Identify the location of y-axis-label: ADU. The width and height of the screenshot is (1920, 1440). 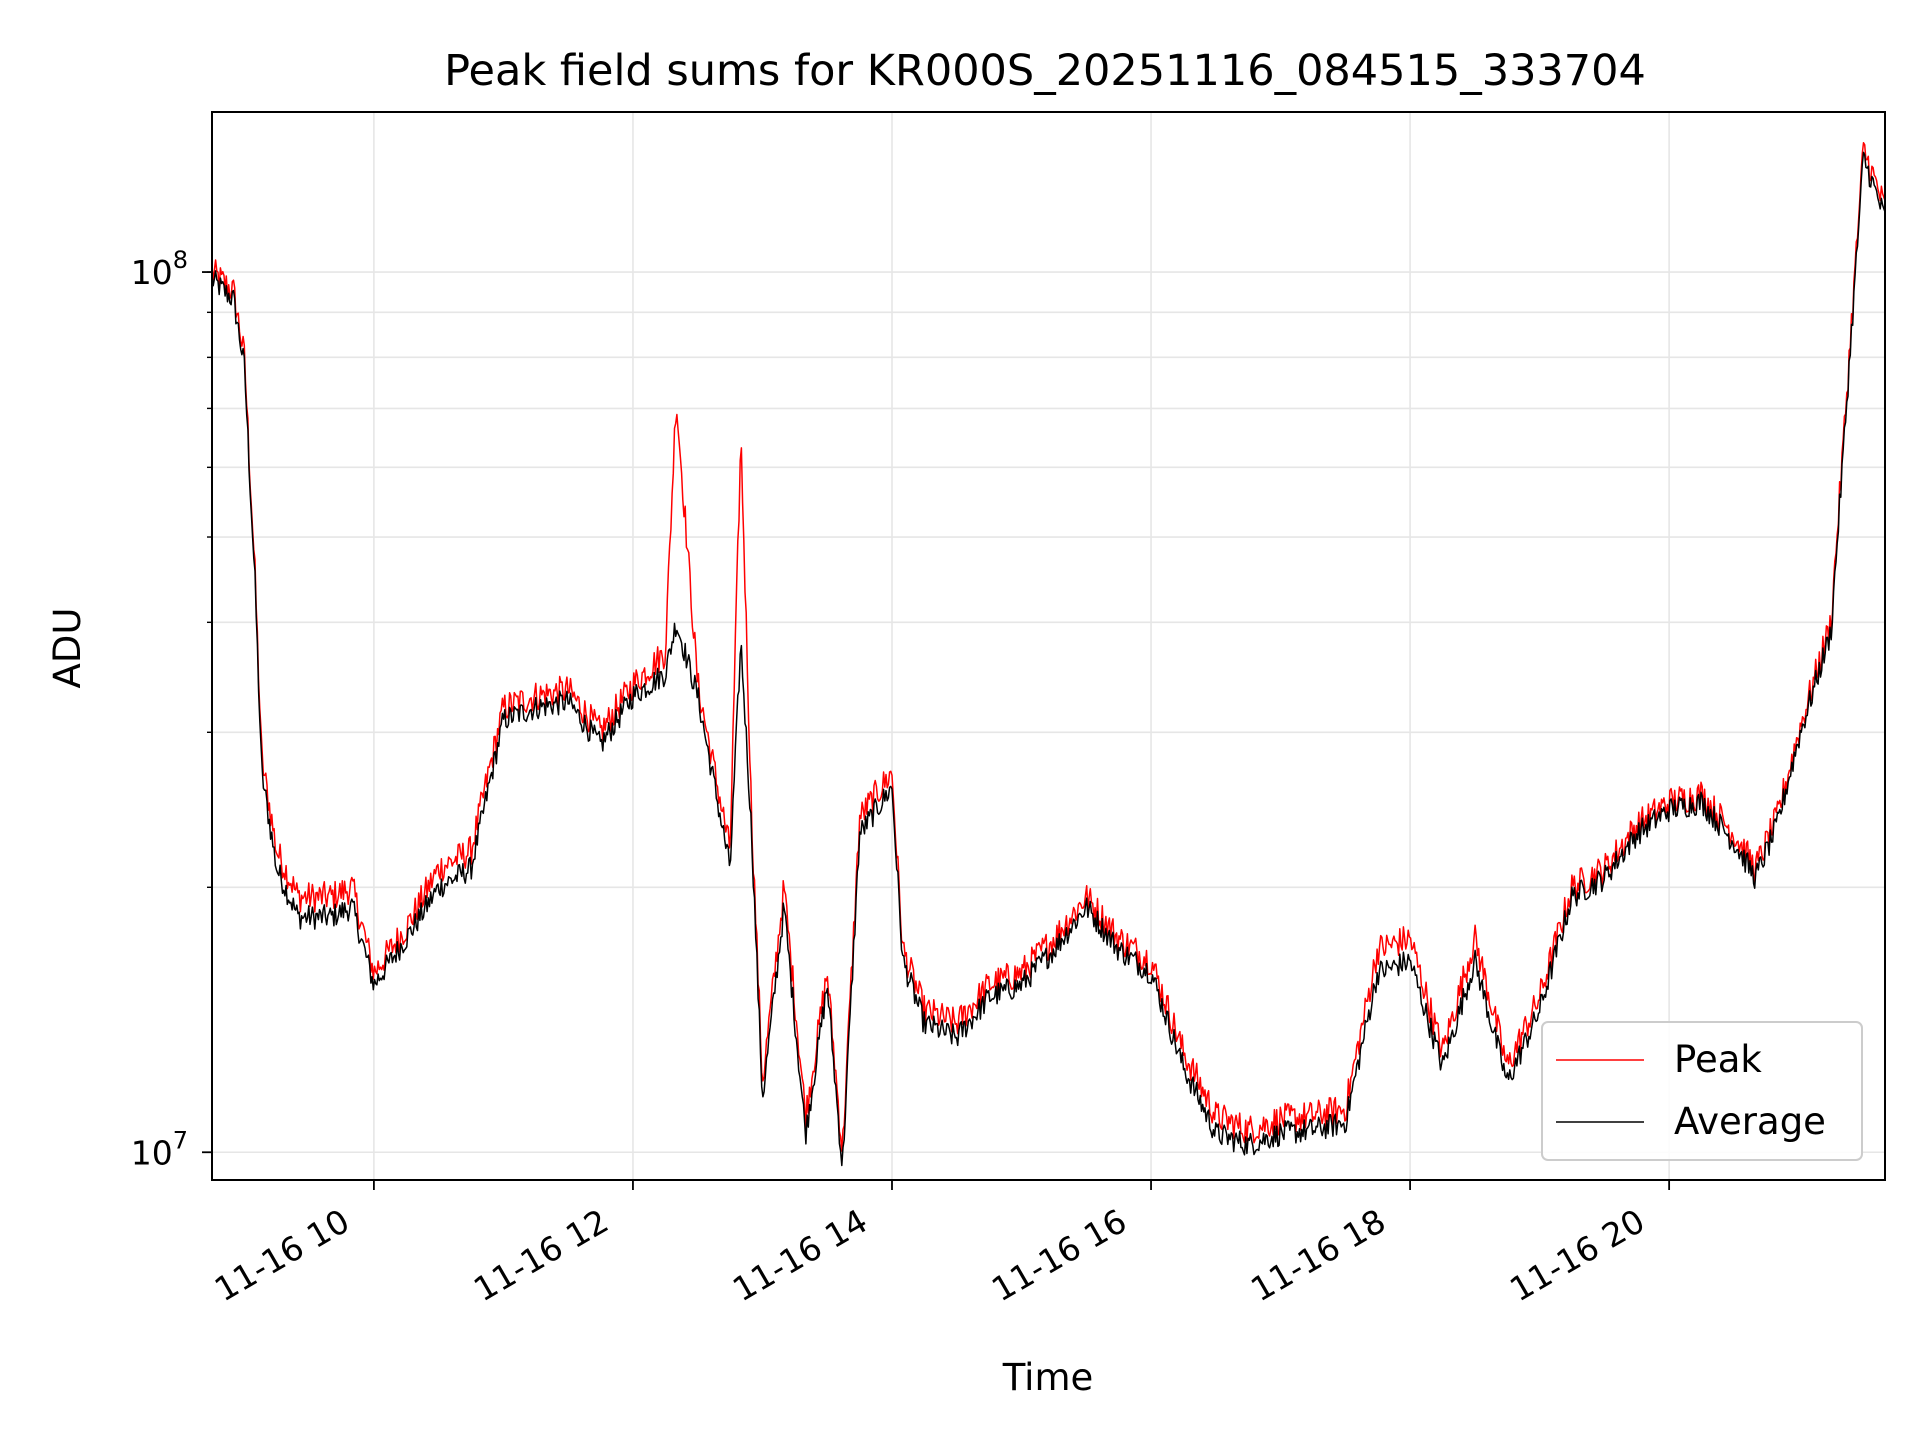
(67, 648).